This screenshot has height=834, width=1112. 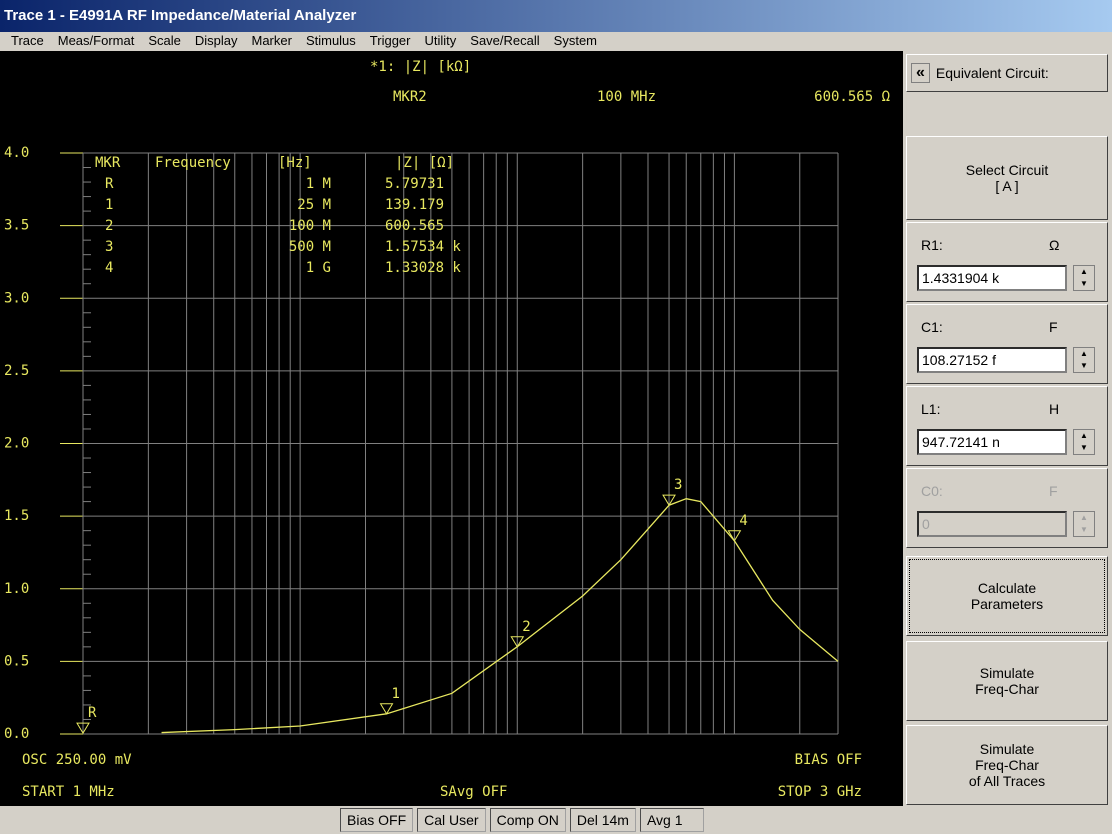 I want to click on readout-marker: MKR2, so click(x=410, y=97).